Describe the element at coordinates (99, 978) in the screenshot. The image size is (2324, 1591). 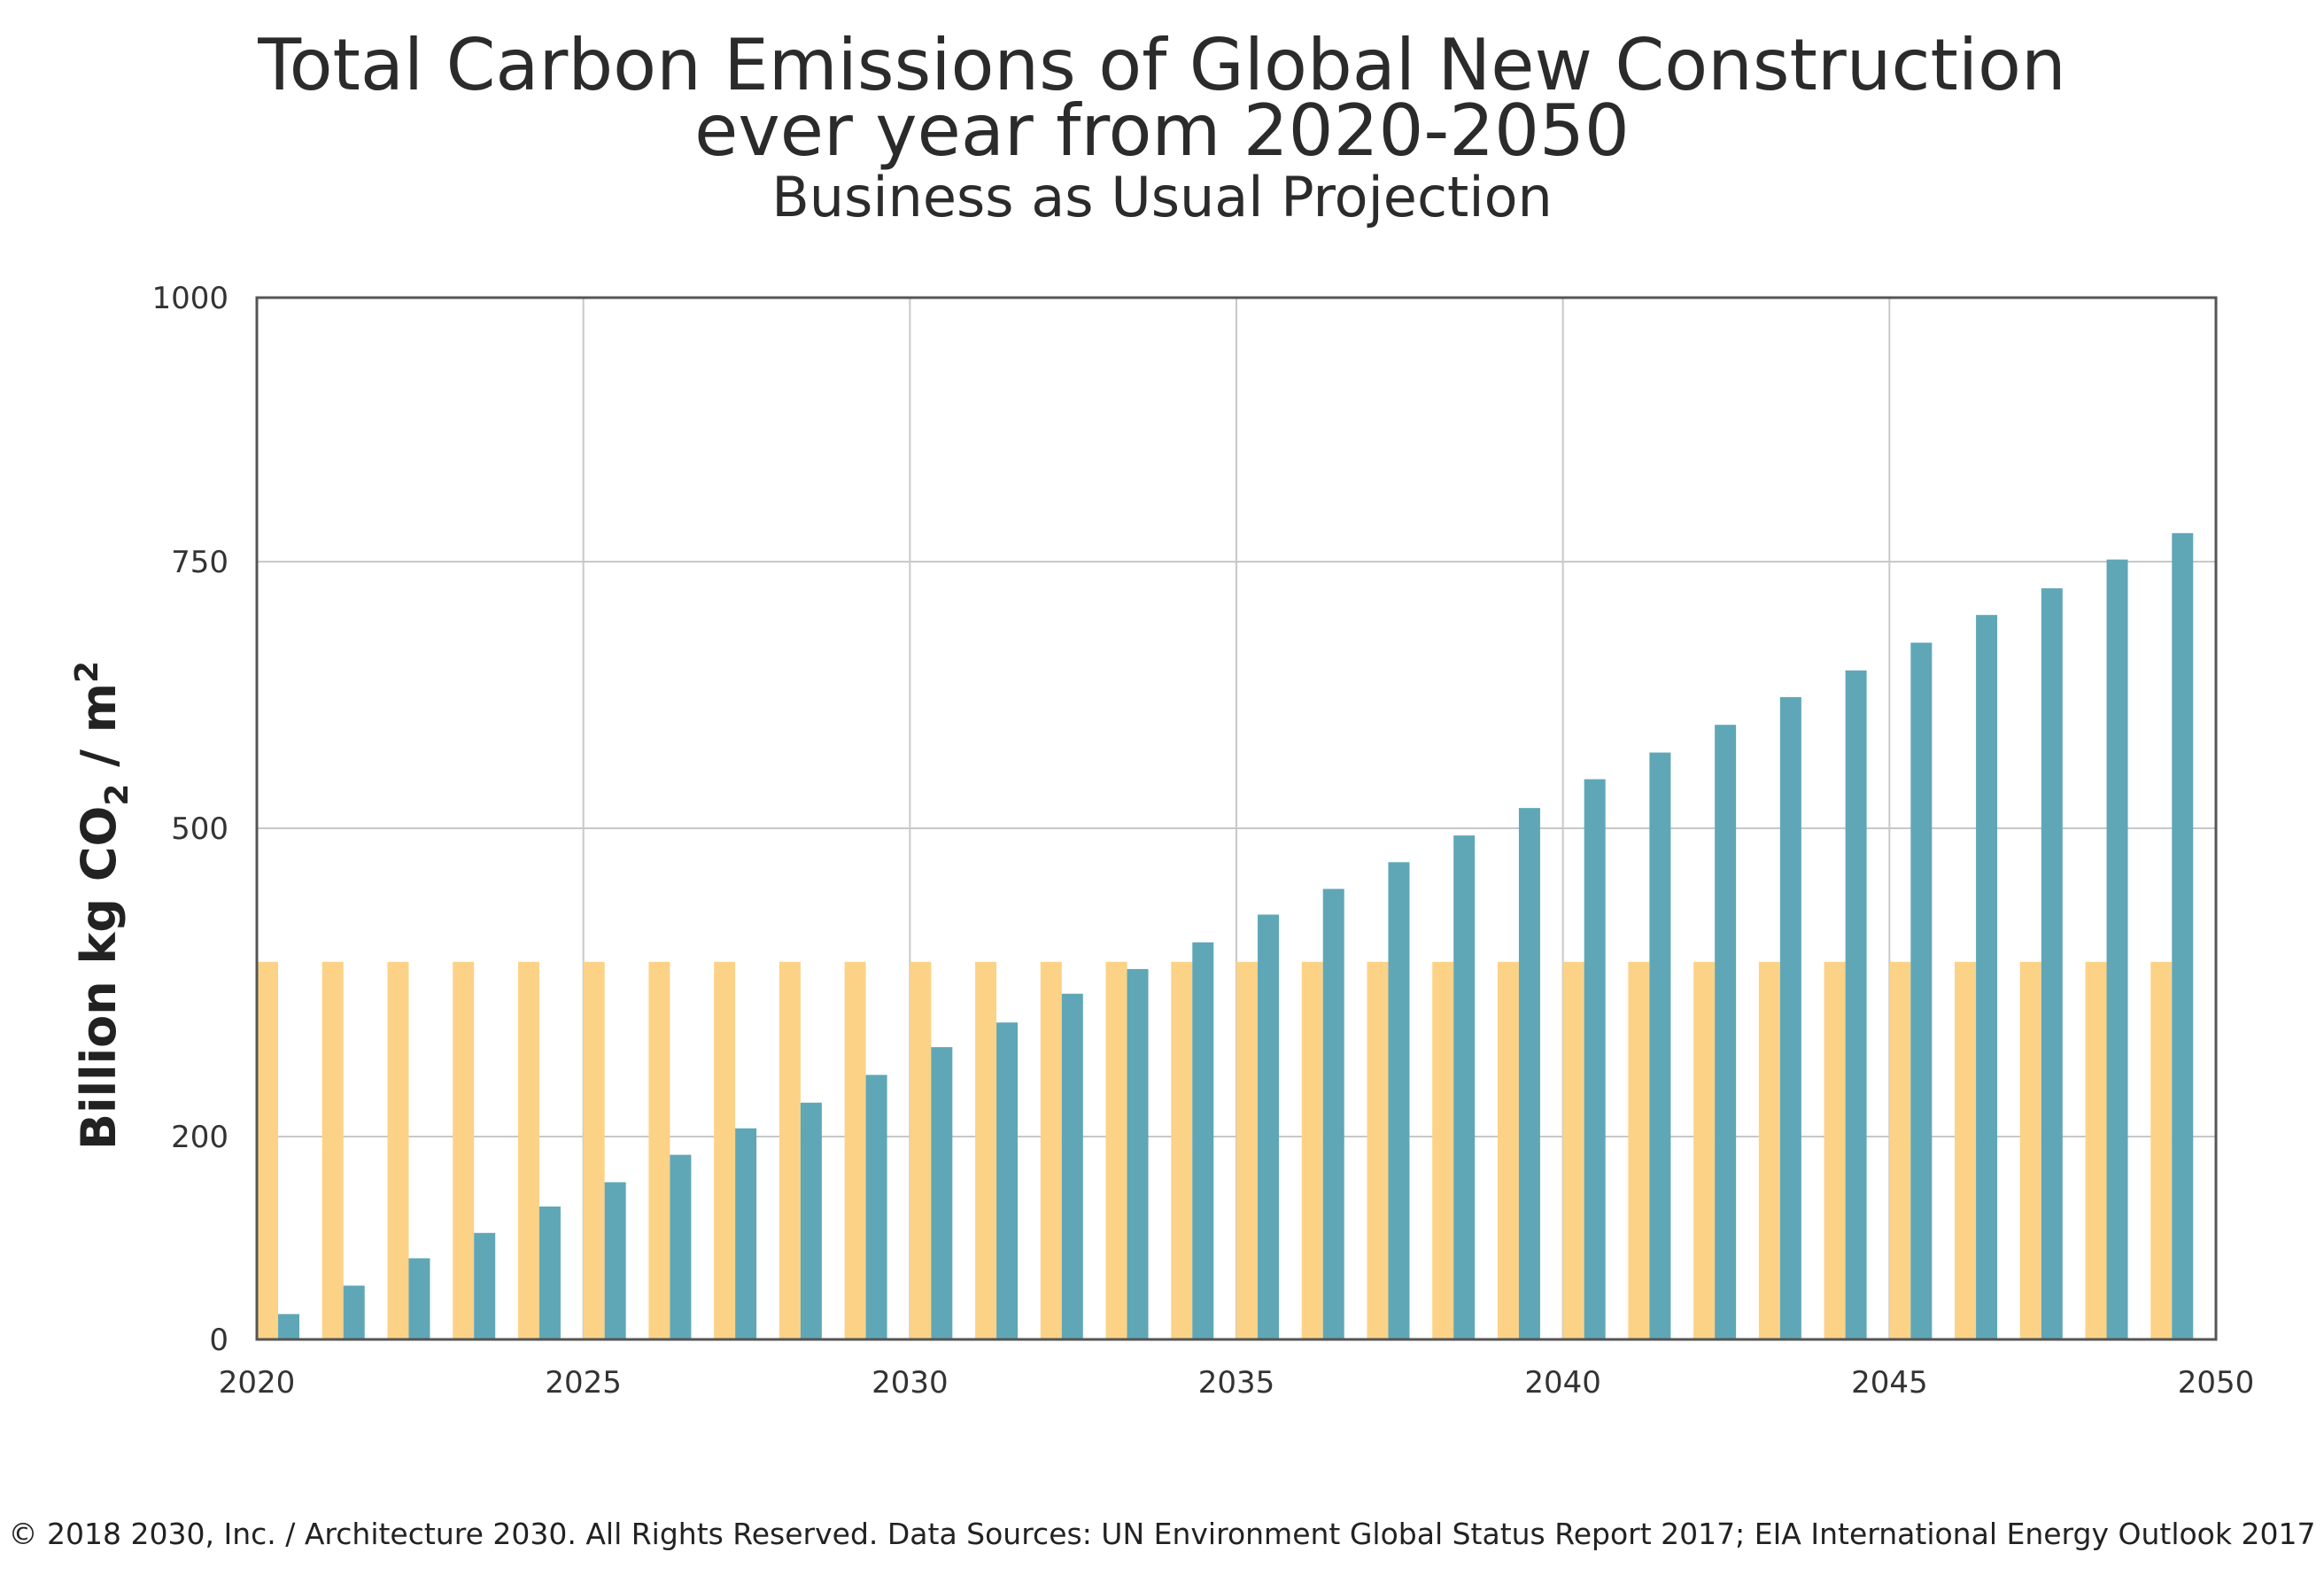
I see `y-axis-label-main: Billion kg CO` at that location.